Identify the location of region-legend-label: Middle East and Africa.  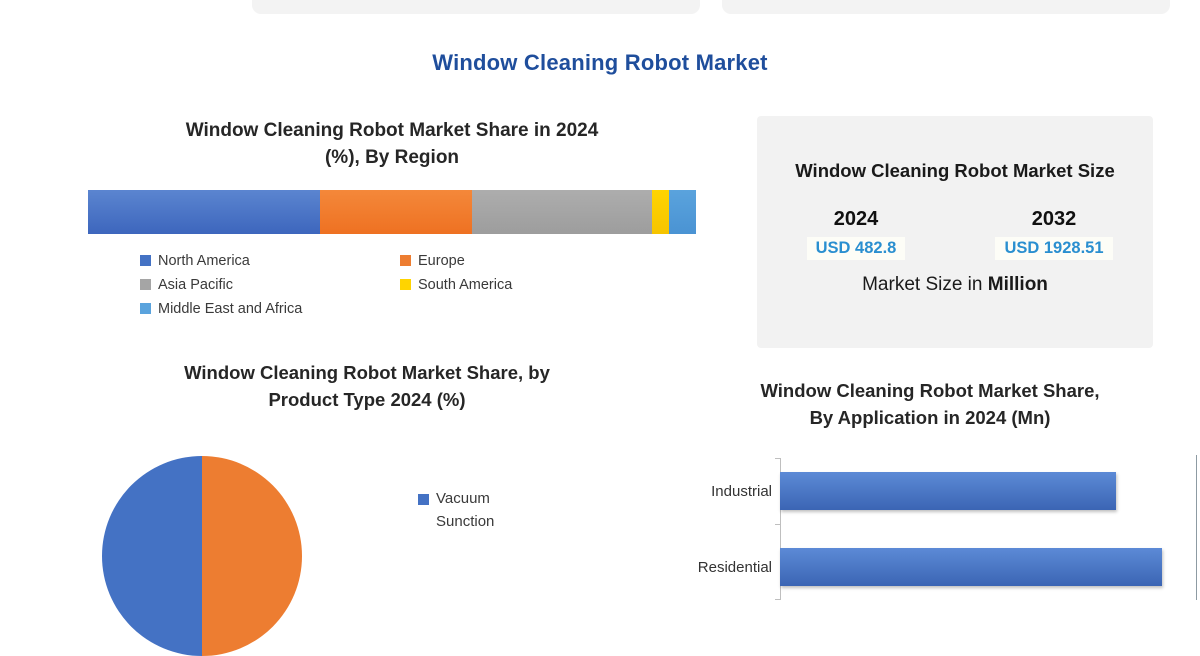
(230, 308).